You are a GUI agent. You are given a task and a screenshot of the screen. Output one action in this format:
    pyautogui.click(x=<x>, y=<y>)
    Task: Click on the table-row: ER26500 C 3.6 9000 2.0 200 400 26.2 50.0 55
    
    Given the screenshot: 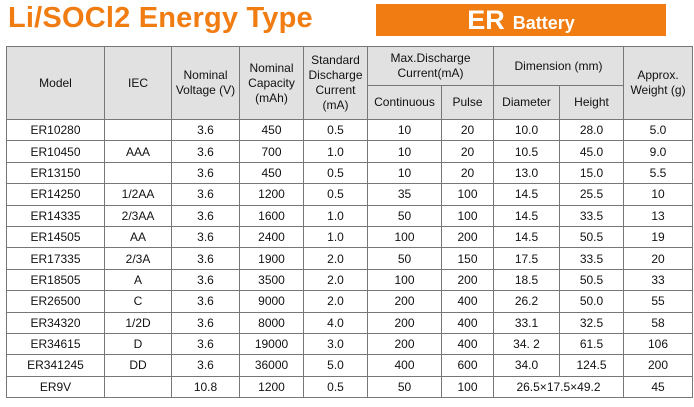 What is the action you would take?
    pyautogui.click(x=350, y=301)
    